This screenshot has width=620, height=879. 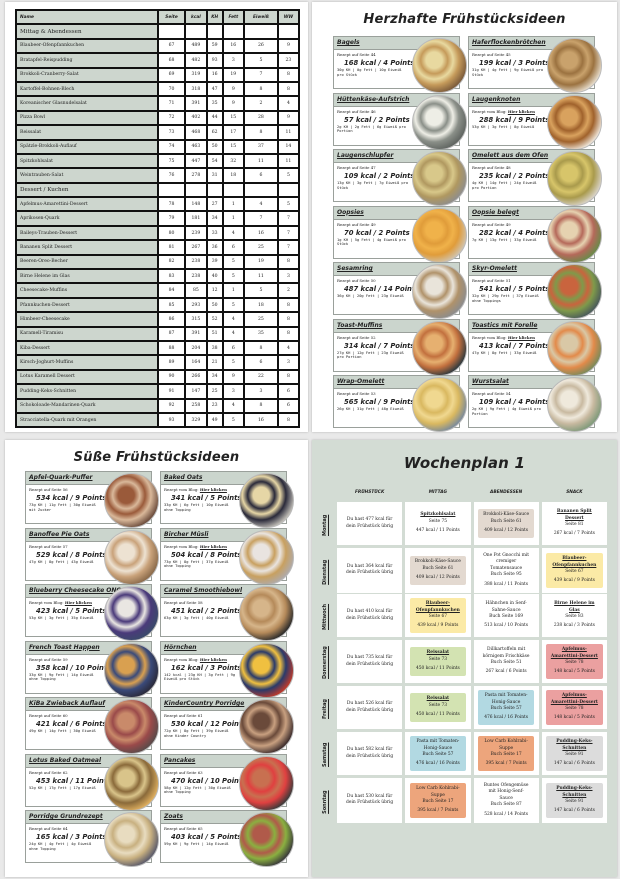 I want to click on value-cell: 11, so click(x=288, y=161).